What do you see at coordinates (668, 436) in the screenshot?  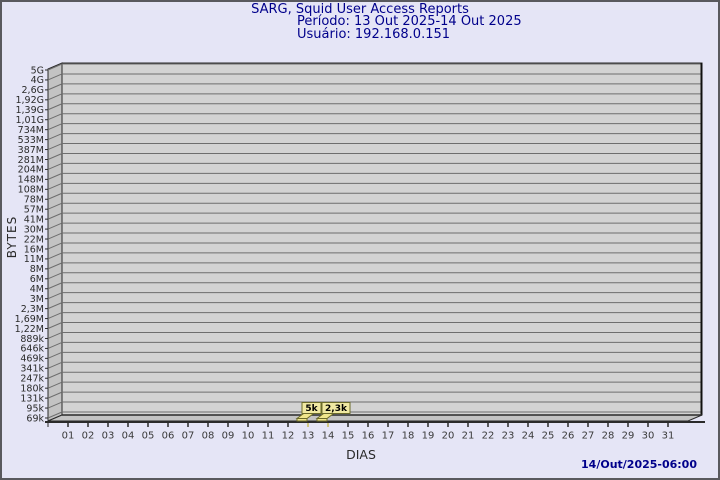 I see `x-tick-label: 31` at bounding box center [668, 436].